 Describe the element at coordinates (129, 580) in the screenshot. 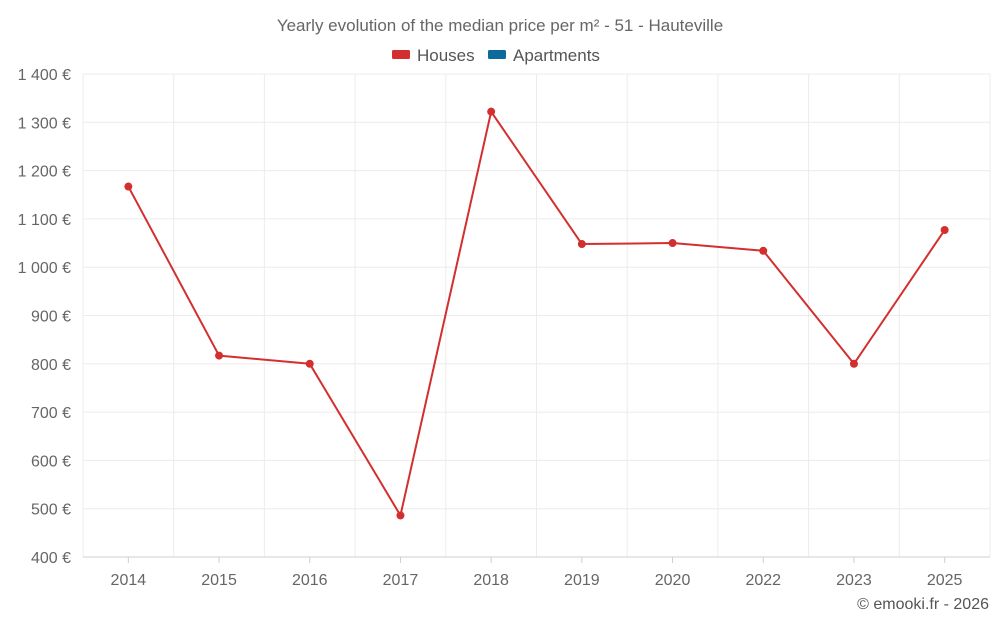

I see `x-tick-label: 2014` at that location.